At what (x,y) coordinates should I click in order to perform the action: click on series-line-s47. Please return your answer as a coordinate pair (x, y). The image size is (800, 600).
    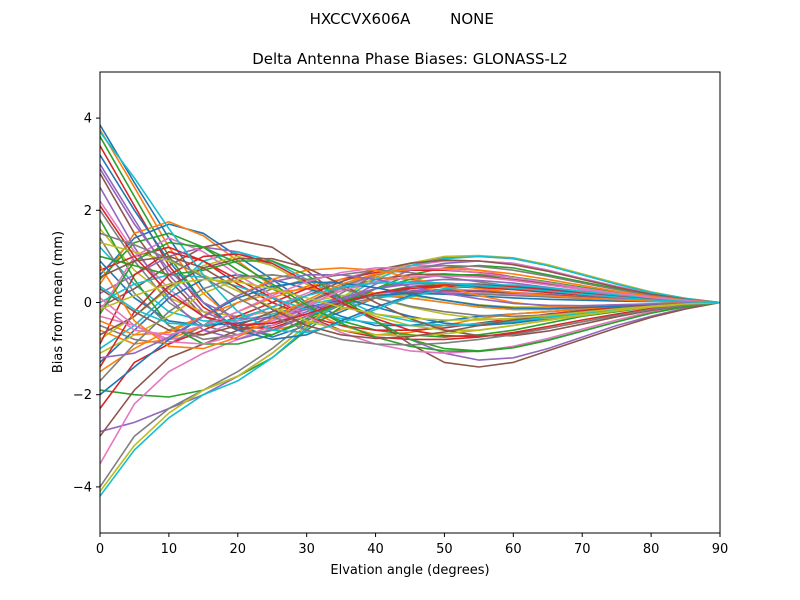
    Looking at the image, I should click on (410, 310).